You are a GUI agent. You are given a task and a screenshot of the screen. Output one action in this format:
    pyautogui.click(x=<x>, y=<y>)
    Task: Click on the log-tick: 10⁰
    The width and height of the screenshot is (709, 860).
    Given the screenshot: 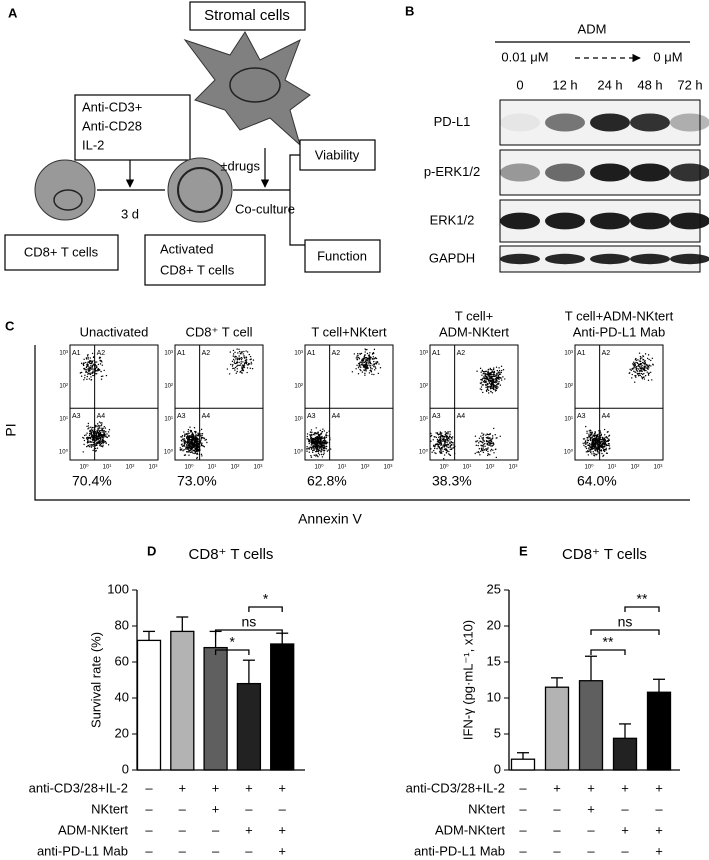 What is the action you would take?
    pyautogui.click(x=84, y=467)
    